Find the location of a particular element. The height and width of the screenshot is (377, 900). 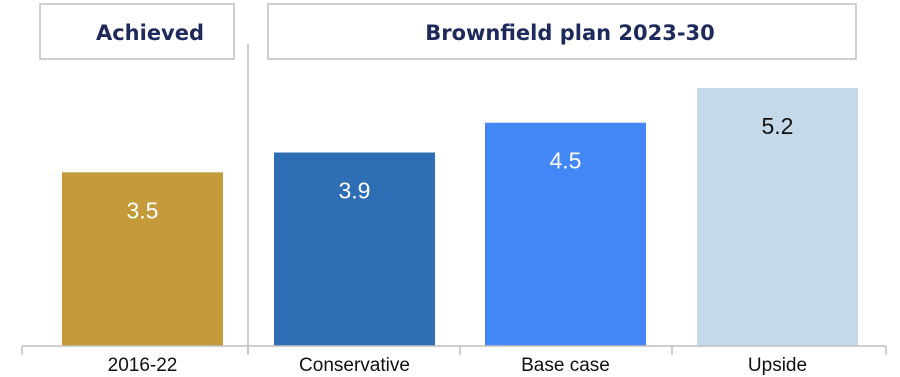

value-label: 4.5 is located at coordinates (566, 161).